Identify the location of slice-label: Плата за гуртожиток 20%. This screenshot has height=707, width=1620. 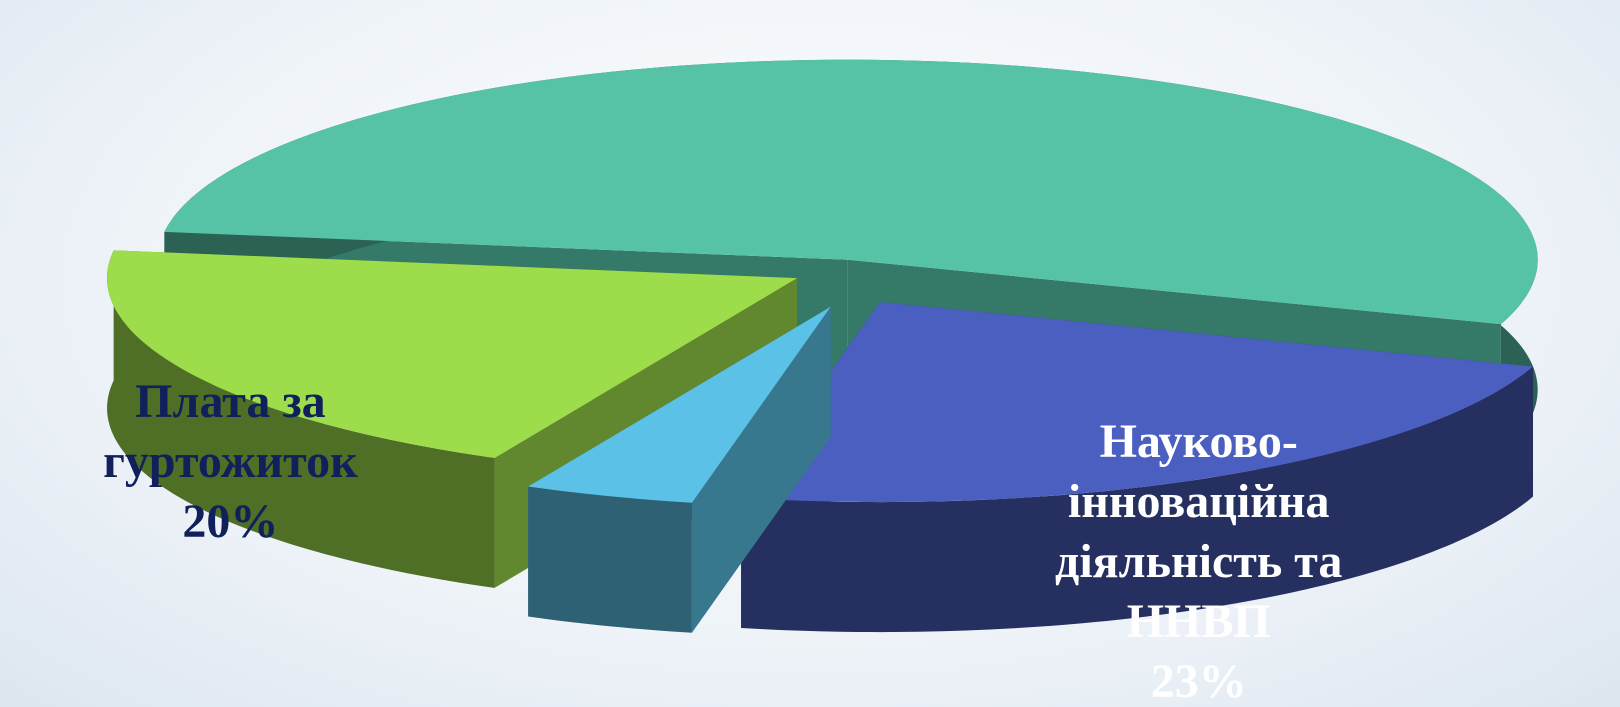
(230, 462).